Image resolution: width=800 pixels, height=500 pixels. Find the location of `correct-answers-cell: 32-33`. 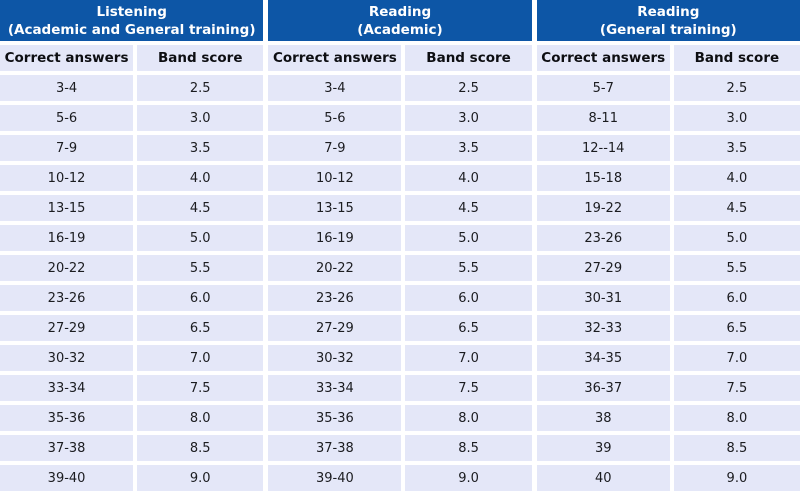

correct-answers-cell: 32-33 is located at coordinates (603, 328).